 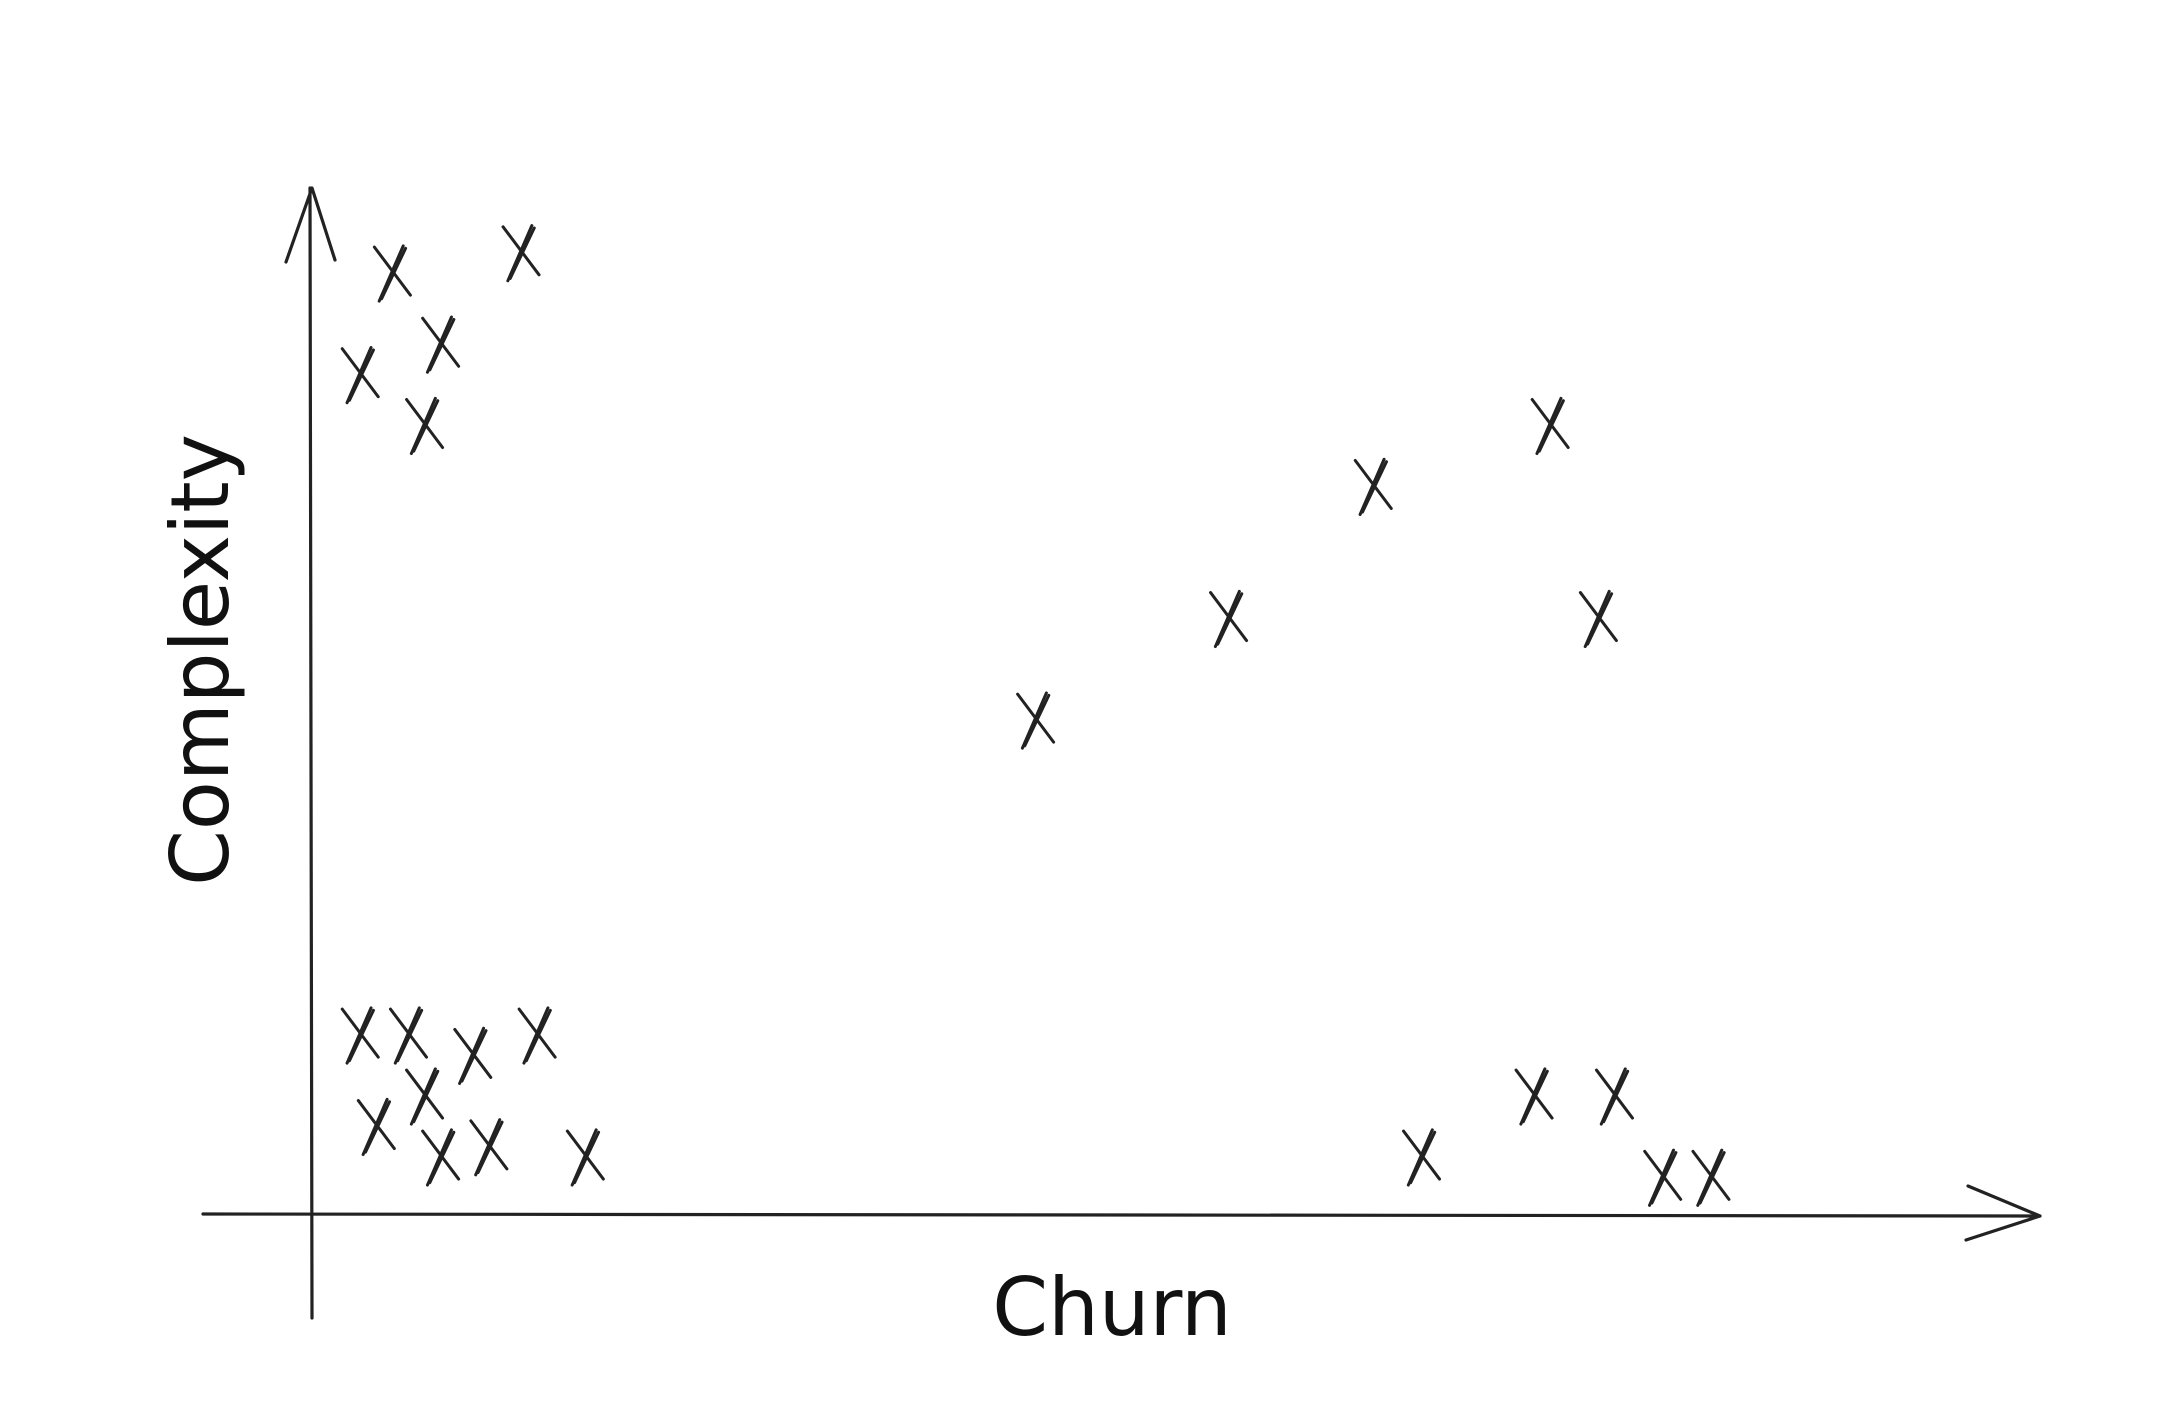 What do you see at coordinates (1121, 1213) in the screenshot?
I see `x-axis` at bounding box center [1121, 1213].